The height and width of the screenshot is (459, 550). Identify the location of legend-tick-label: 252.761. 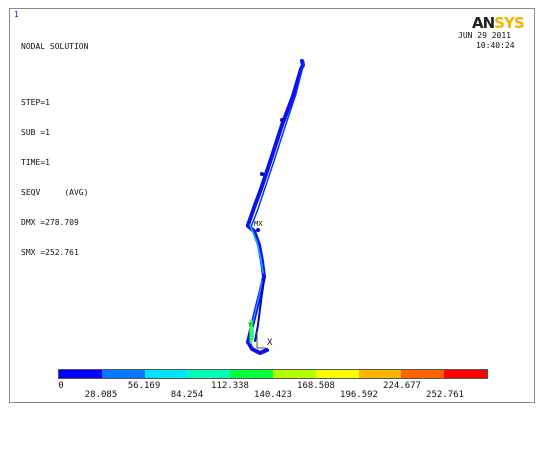
(445, 395).